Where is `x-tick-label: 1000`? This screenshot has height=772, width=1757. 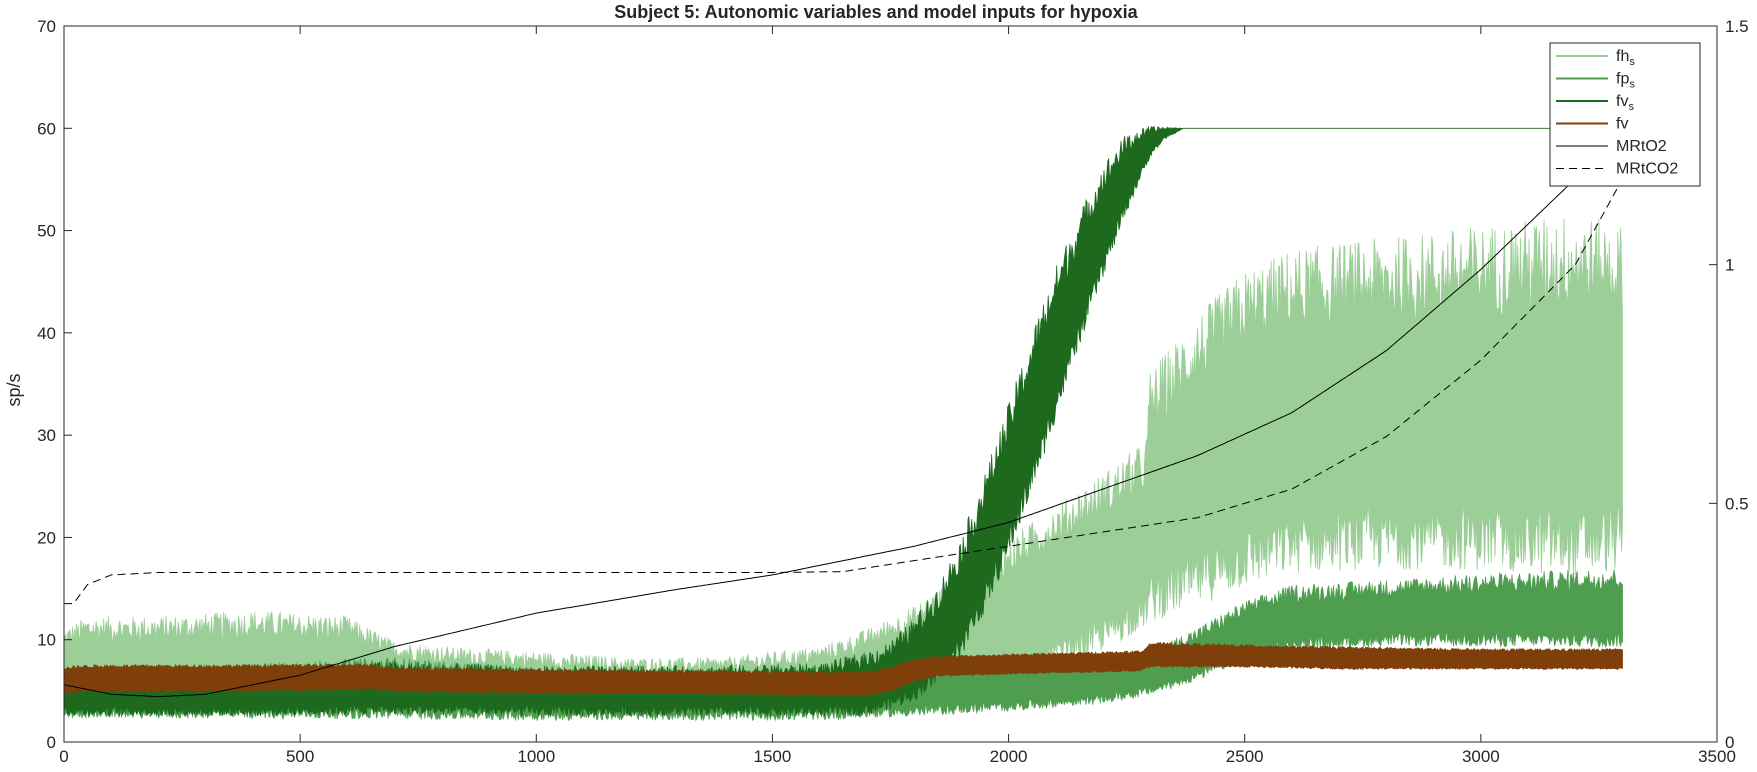
x-tick-label: 1000 is located at coordinates (536, 756).